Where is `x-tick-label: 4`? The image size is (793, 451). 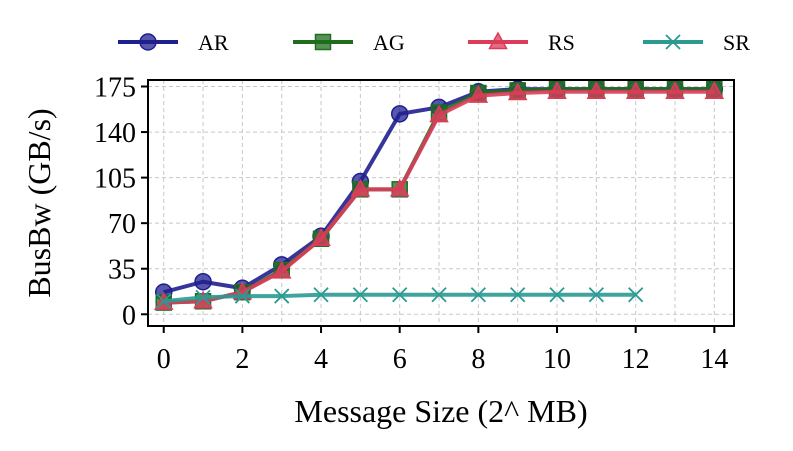 x-tick-label: 4 is located at coordinates (321, 359).